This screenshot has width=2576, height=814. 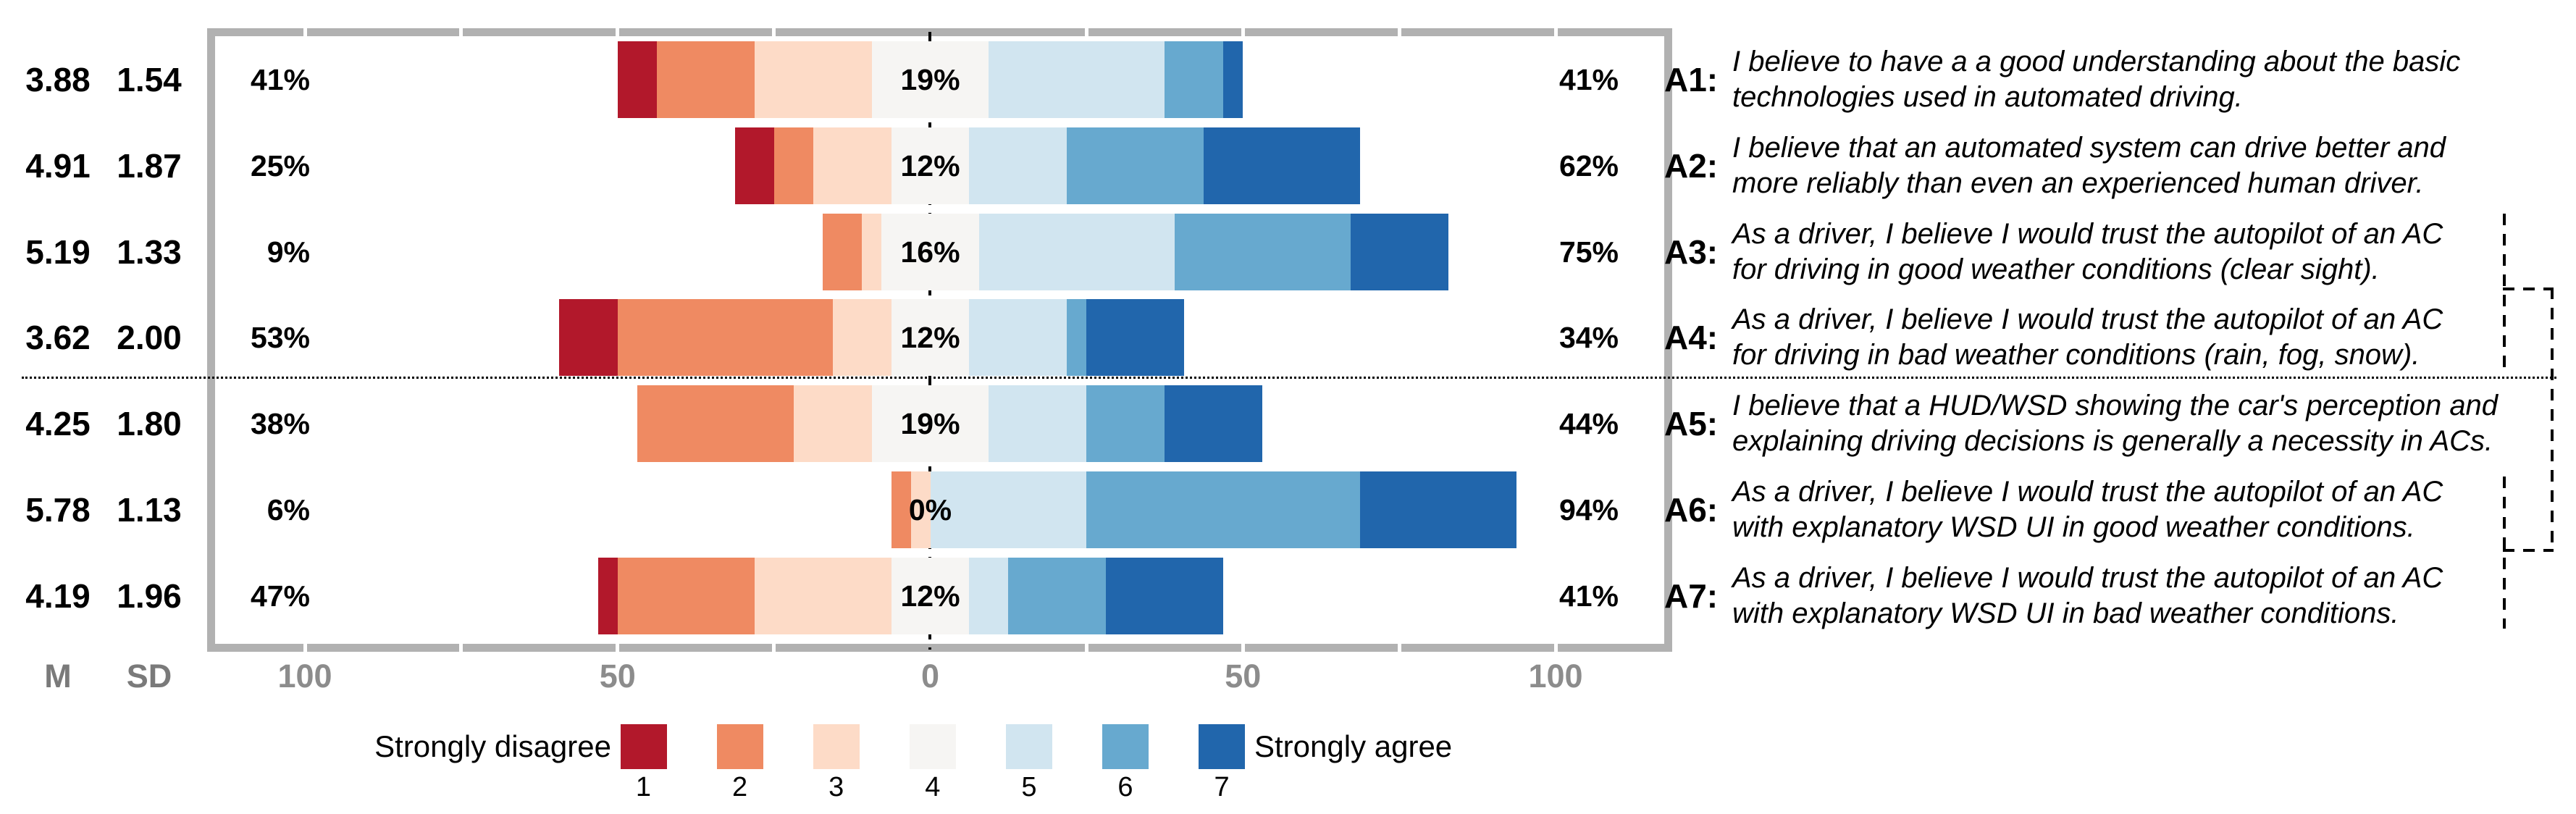 I want to click on legend-right-label: Strongly agree, so click(x=1353, y=746).